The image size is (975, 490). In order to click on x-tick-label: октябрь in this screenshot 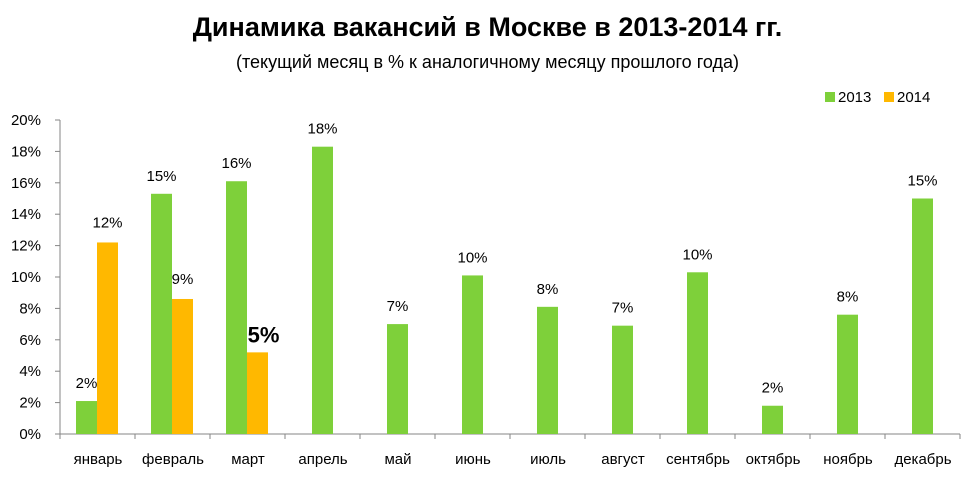, I will do `click(773, 459)`.